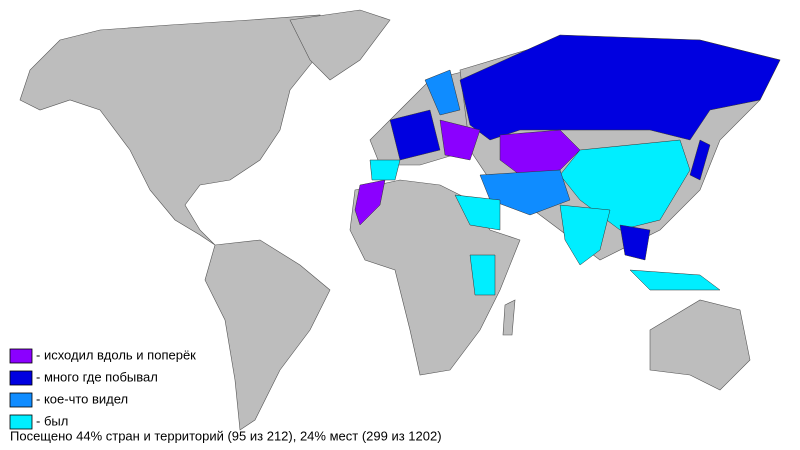 The width and height of the screenshot is (800, 450). Describe the element at coordinates (482, 275) in the screenshot. I see `east-africa` at that location.